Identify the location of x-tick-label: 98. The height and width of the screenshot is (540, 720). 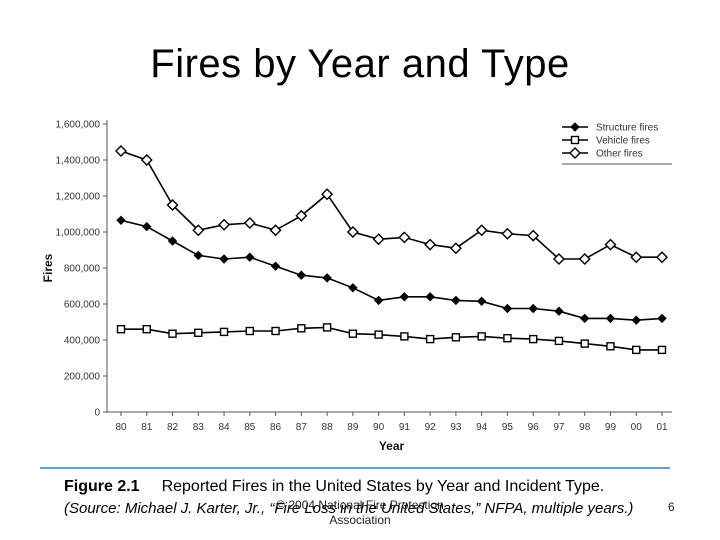
(585, 427).